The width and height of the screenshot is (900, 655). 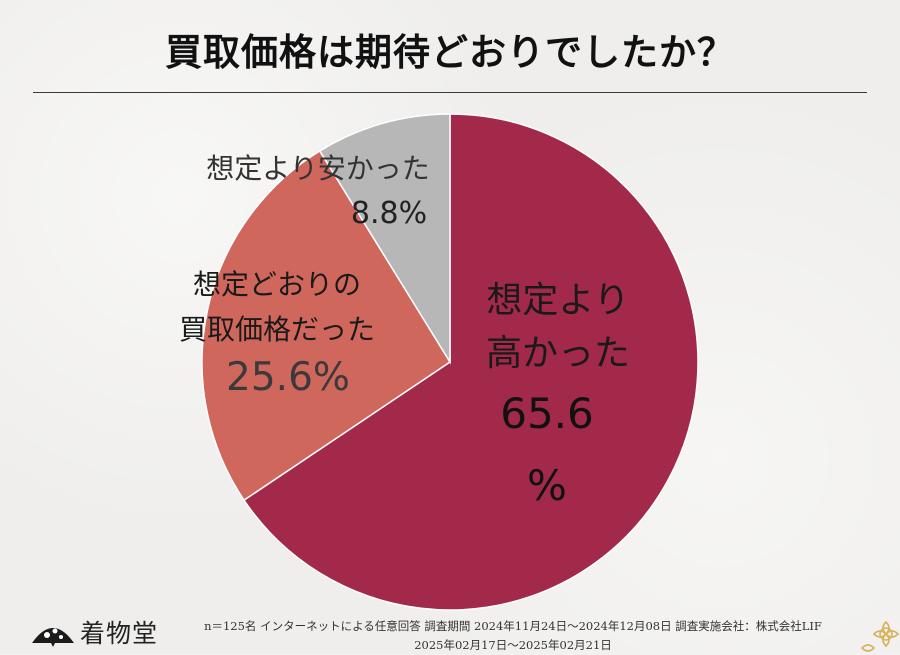 What do you see at coordinates (389, 213) in the screenshot?
I see `slice-value-low: 8.8%` at bounding box center [389, 213].